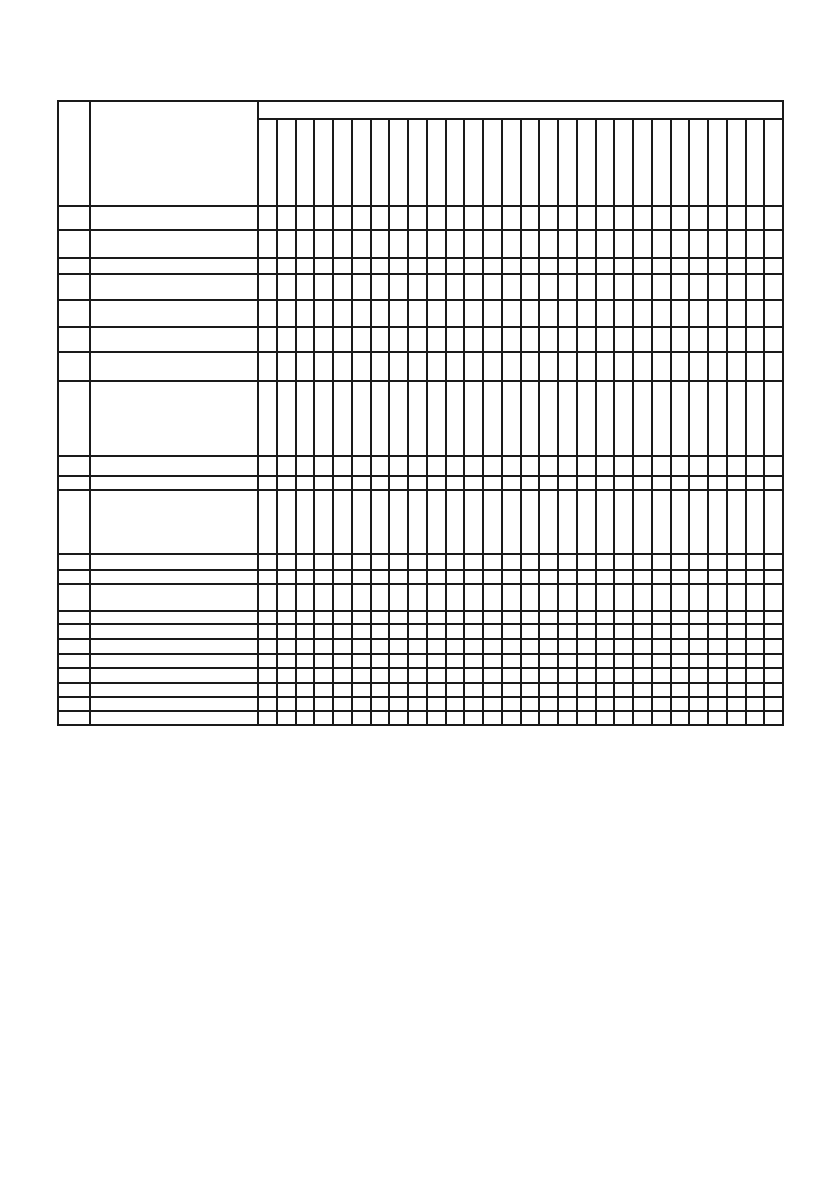 The height and width of the screenshot is (1191, 839). What do you see at coordinates (421, 366) in the screenshot?
I see `body-row` at bounding box center [421, 366].